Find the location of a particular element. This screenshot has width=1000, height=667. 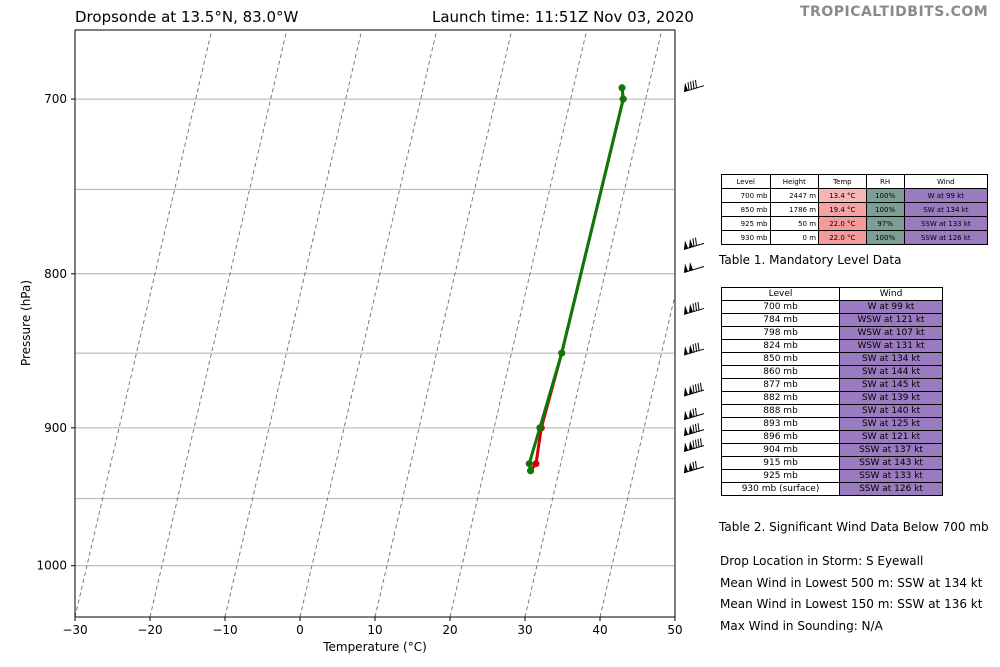

x-axis: −30 −20 −10 0 10 20 30 40 50 is located at coordinates (372, 627).